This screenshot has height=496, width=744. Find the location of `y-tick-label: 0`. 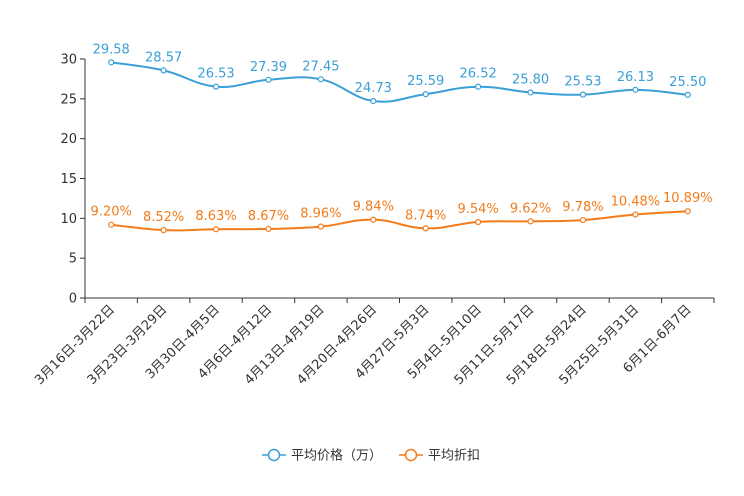

y-tick-label: 0 is located at coordinates (73, 299).